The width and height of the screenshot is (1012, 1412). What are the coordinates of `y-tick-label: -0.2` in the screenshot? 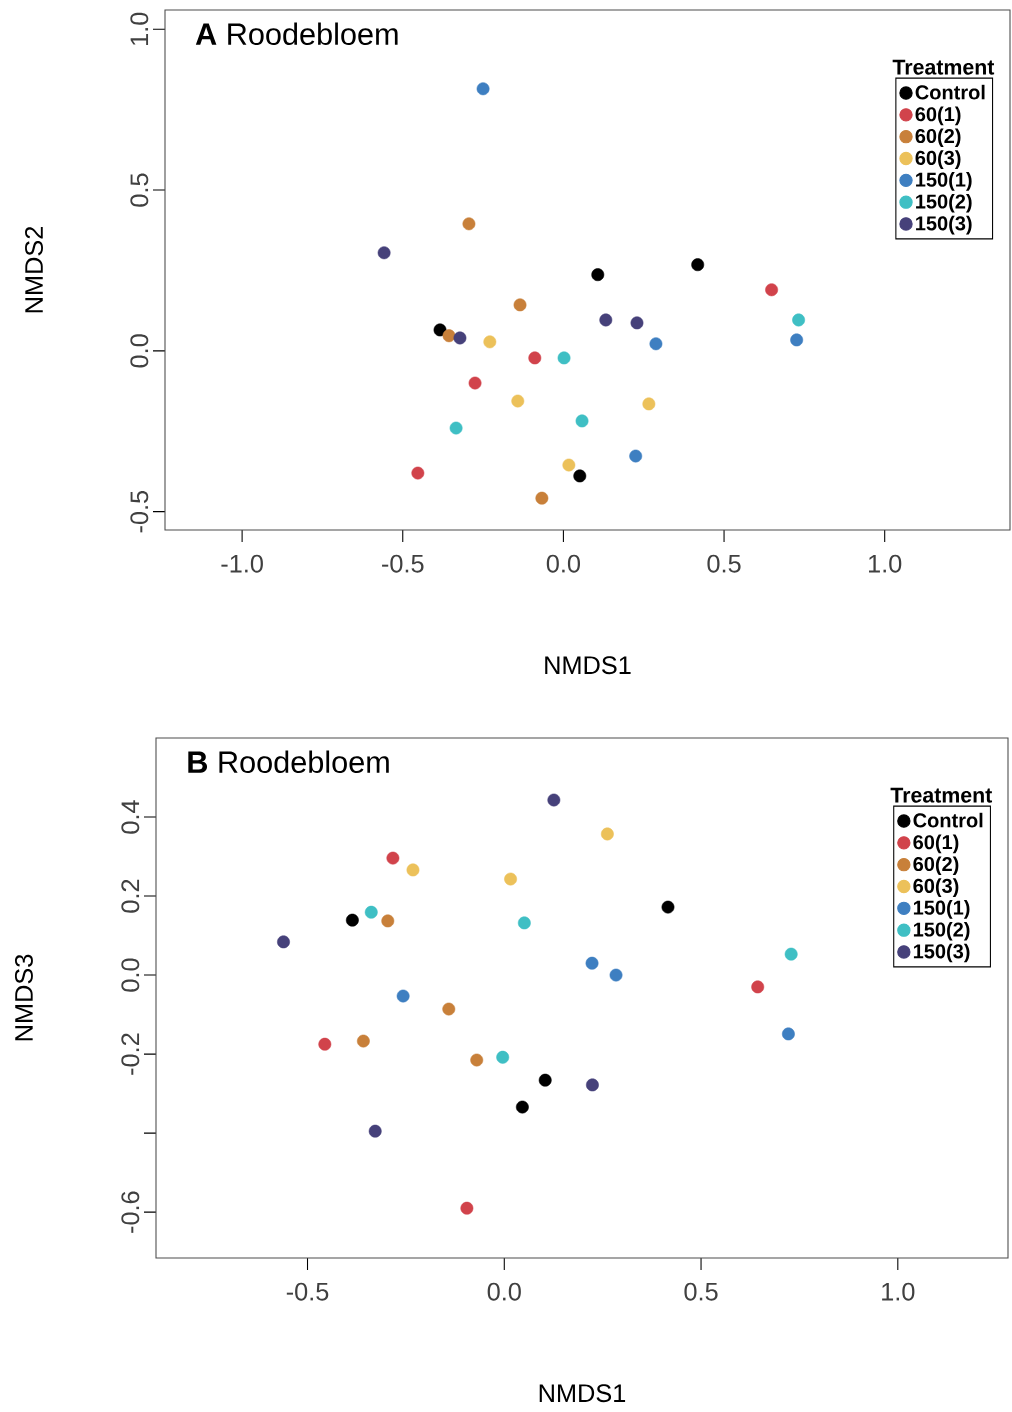 It's located at (130, 1054).